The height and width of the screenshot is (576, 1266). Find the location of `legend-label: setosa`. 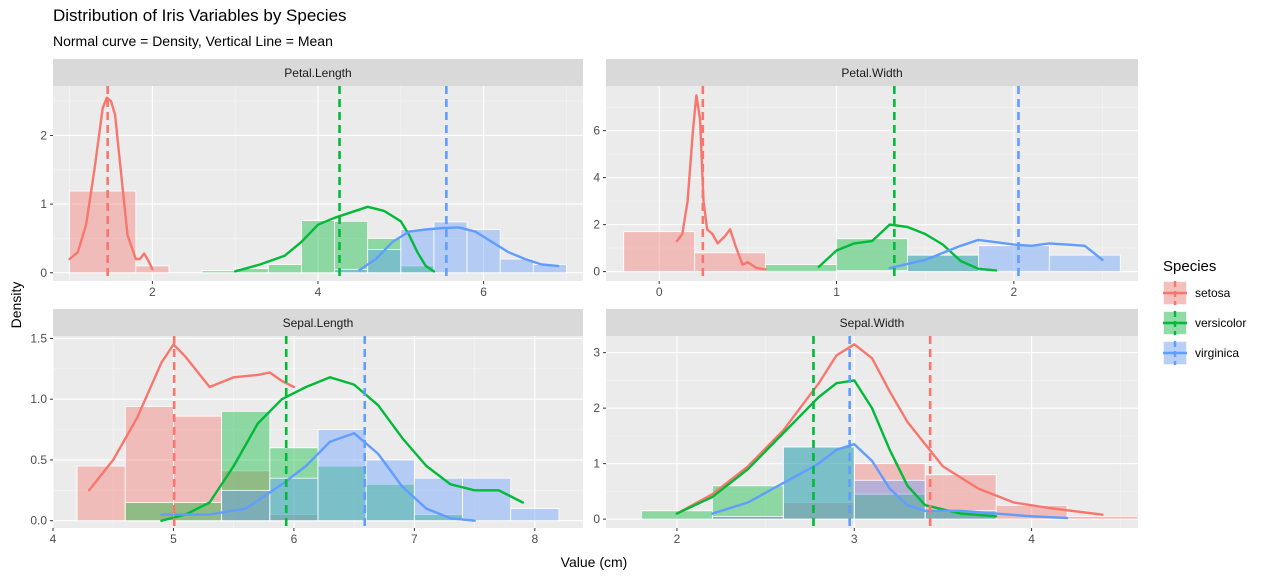

legend-label: setosa is located at coordinates (1213, 293).